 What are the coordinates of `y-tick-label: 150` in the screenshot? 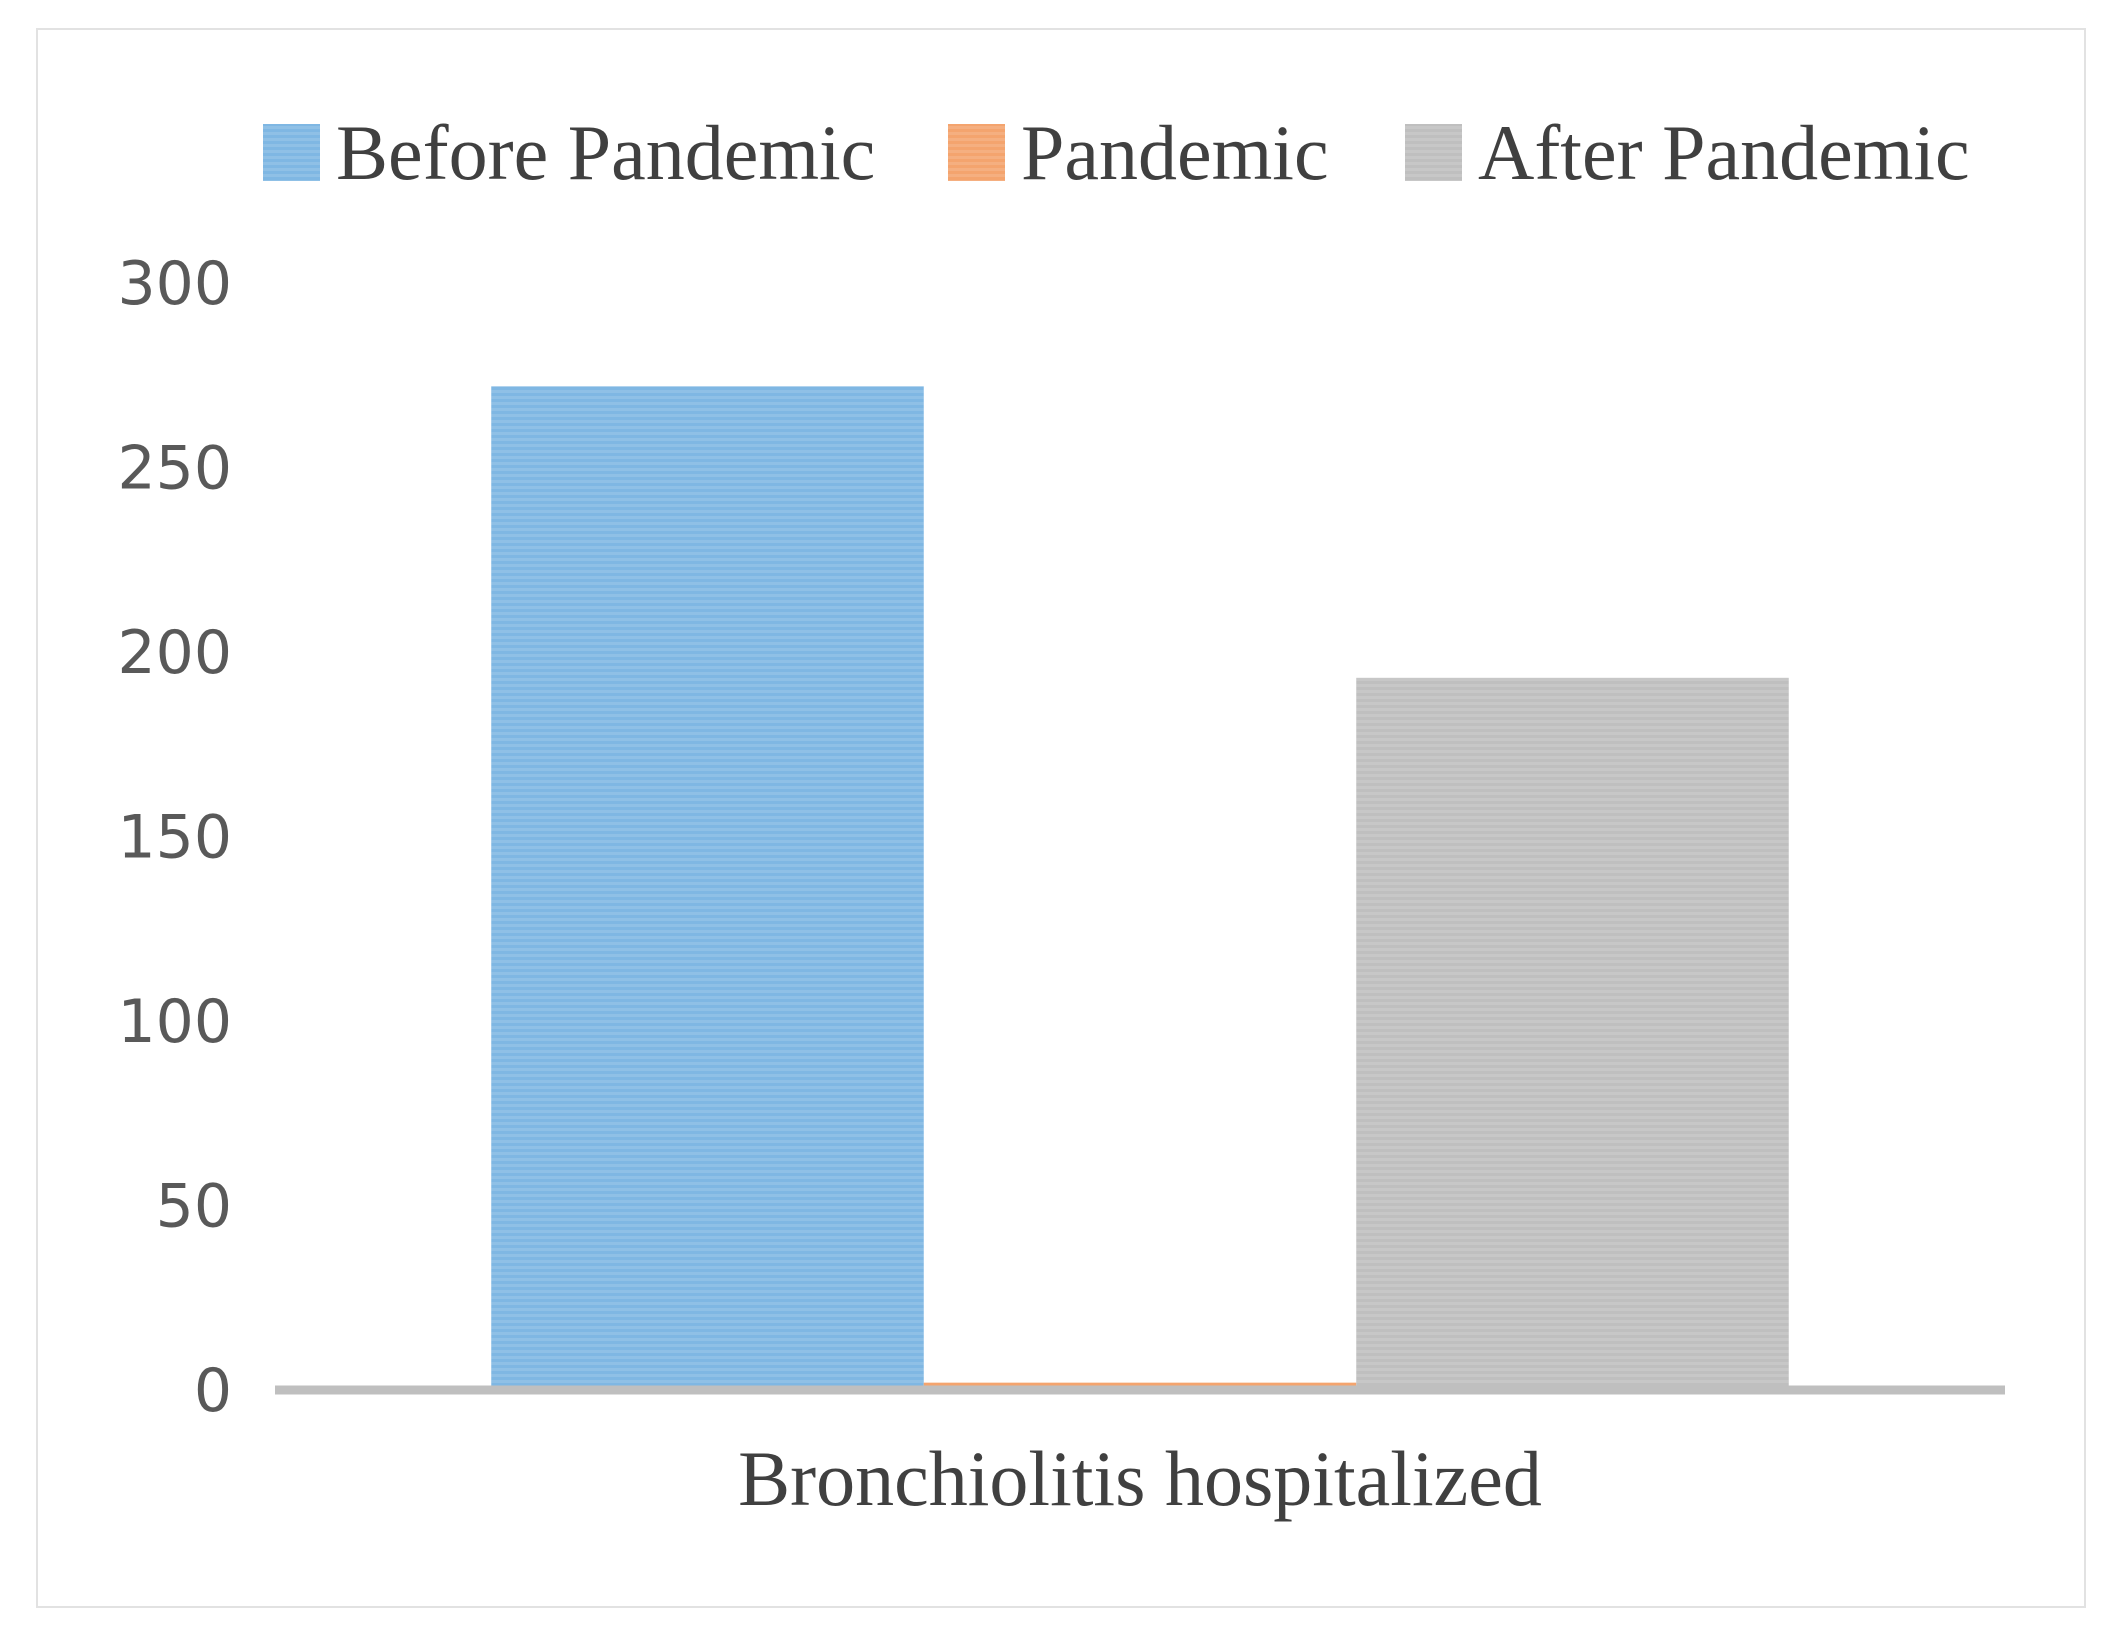 It's located at (174, 838).